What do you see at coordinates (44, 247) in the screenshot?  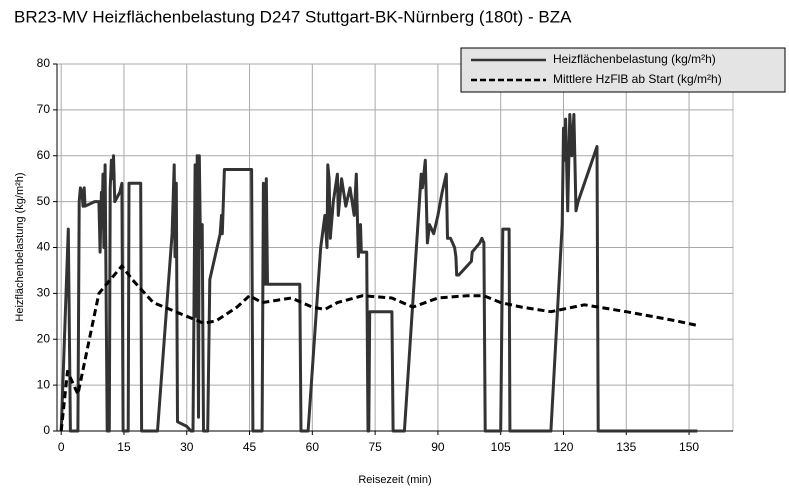 I see `y-tick-label: 40` at bounding box center [44, 247].